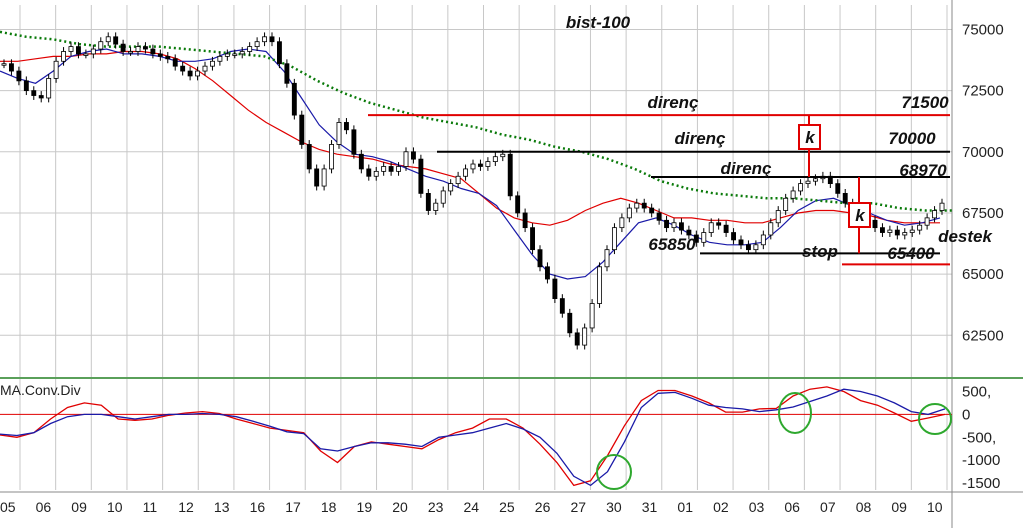 Image resolution: width=1023 pixels, height=528 pixels. Describe the element at coordinates (150, 507) in the screenshot. I see `x-tick-label: 11` at that location.